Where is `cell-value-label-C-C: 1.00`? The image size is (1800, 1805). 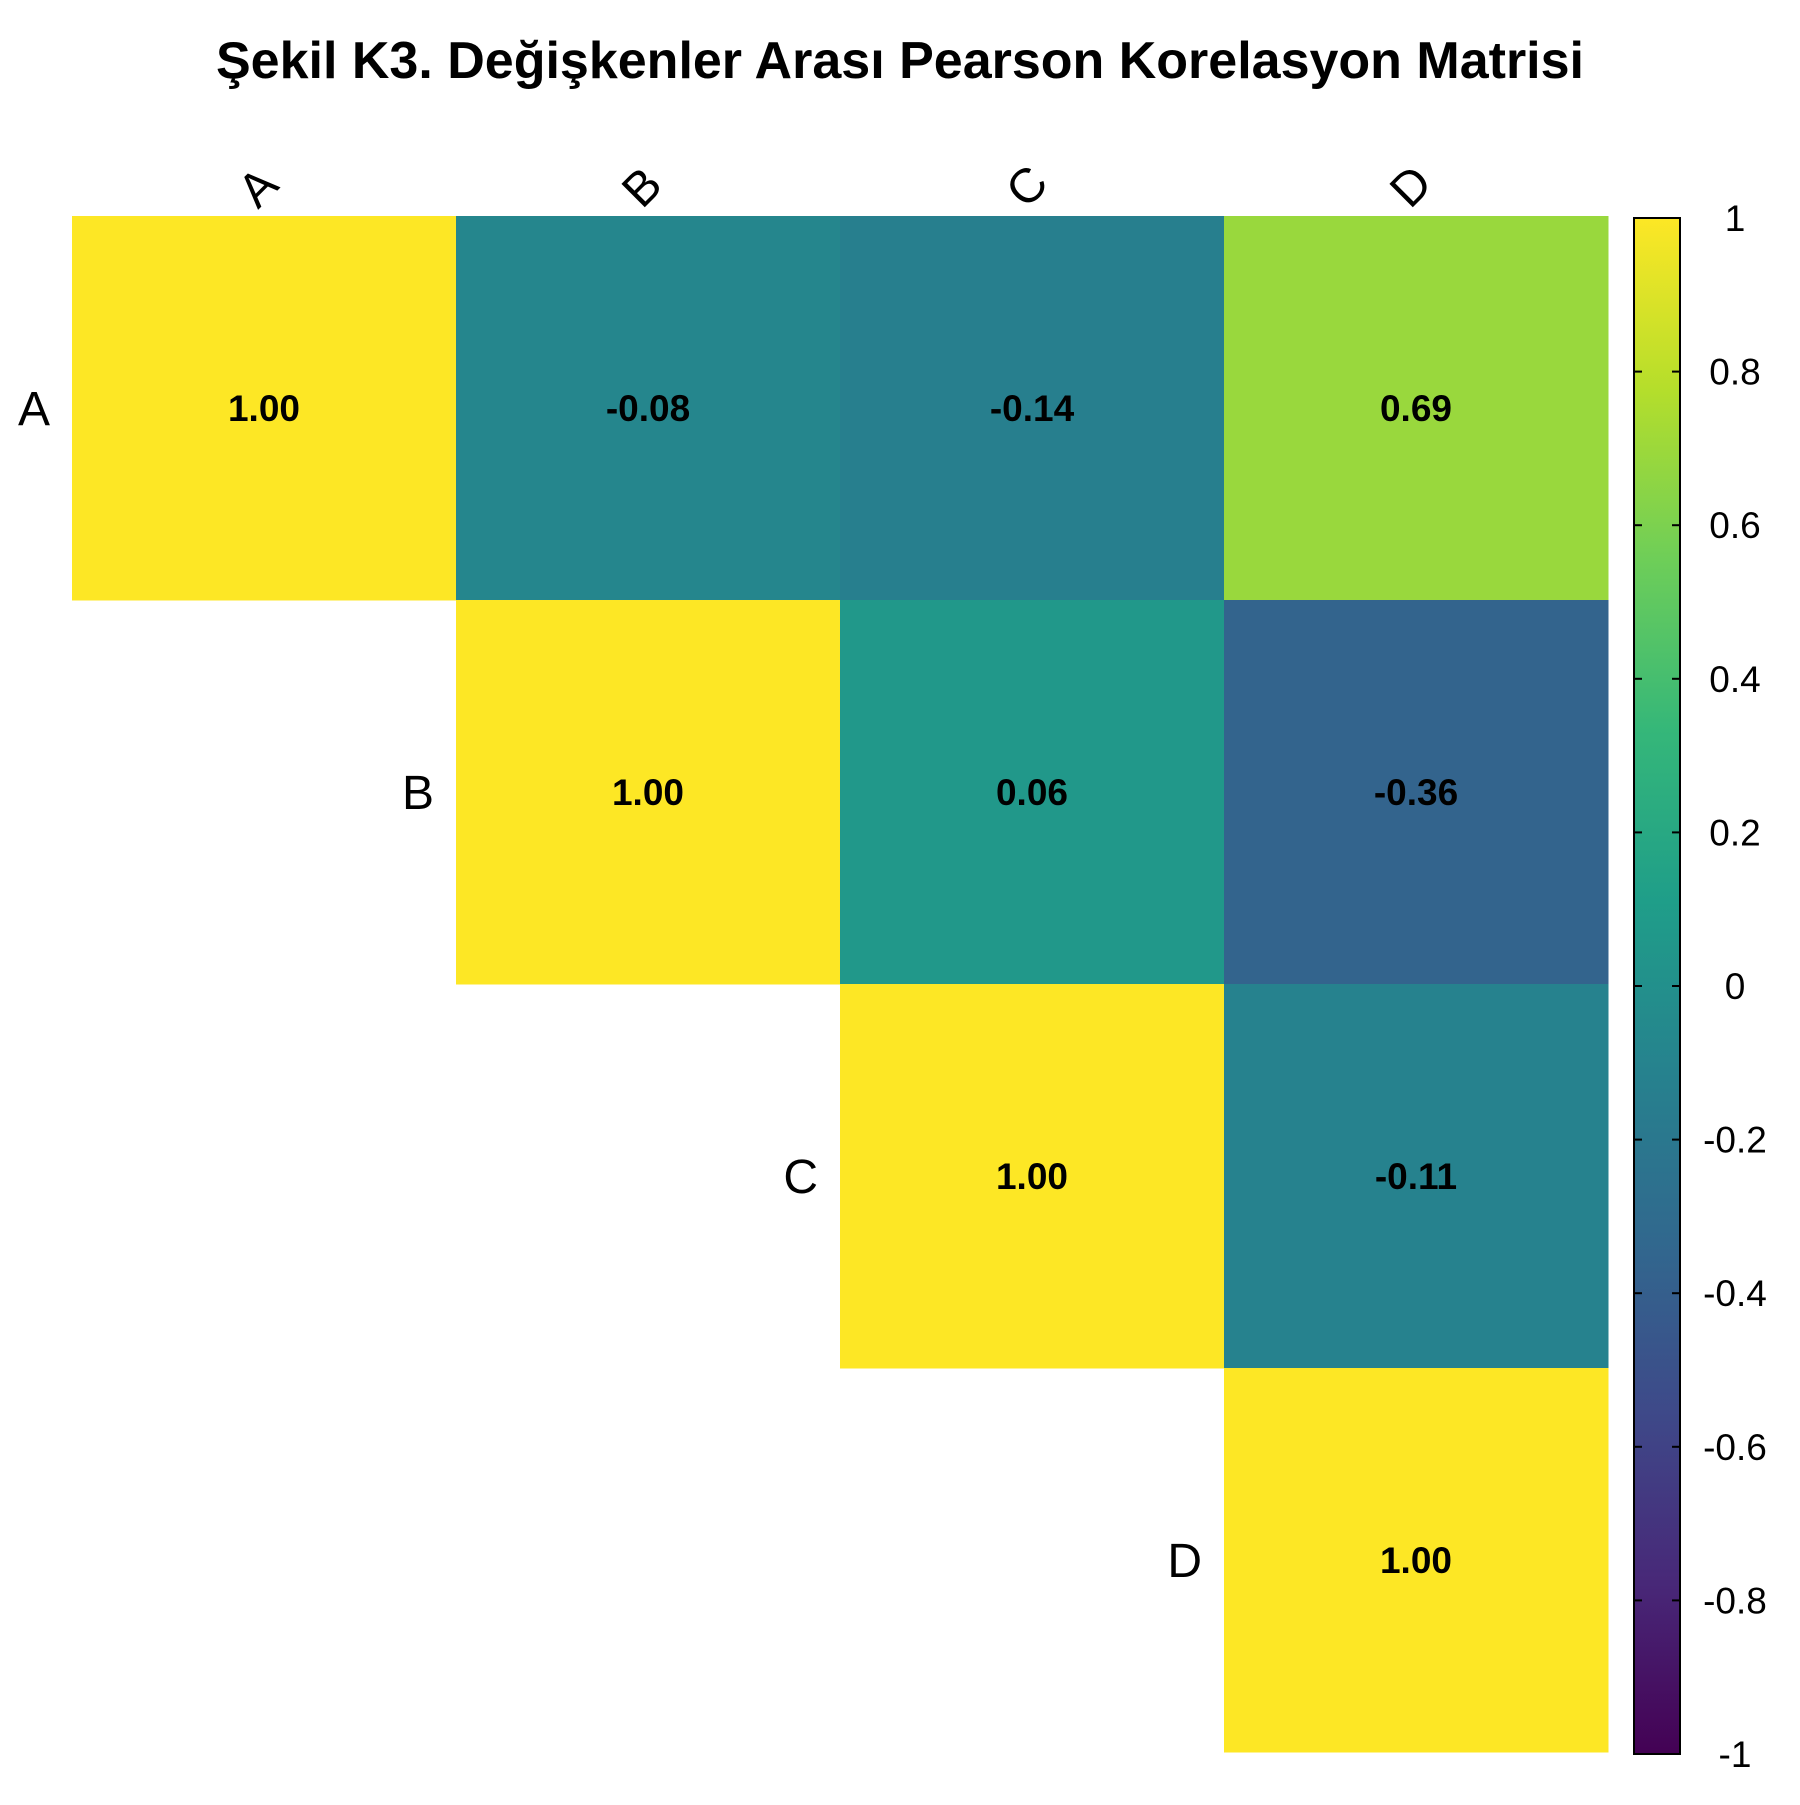
cell-value-label-C-C: 1.00 is located at coordinates (1032, 1176).